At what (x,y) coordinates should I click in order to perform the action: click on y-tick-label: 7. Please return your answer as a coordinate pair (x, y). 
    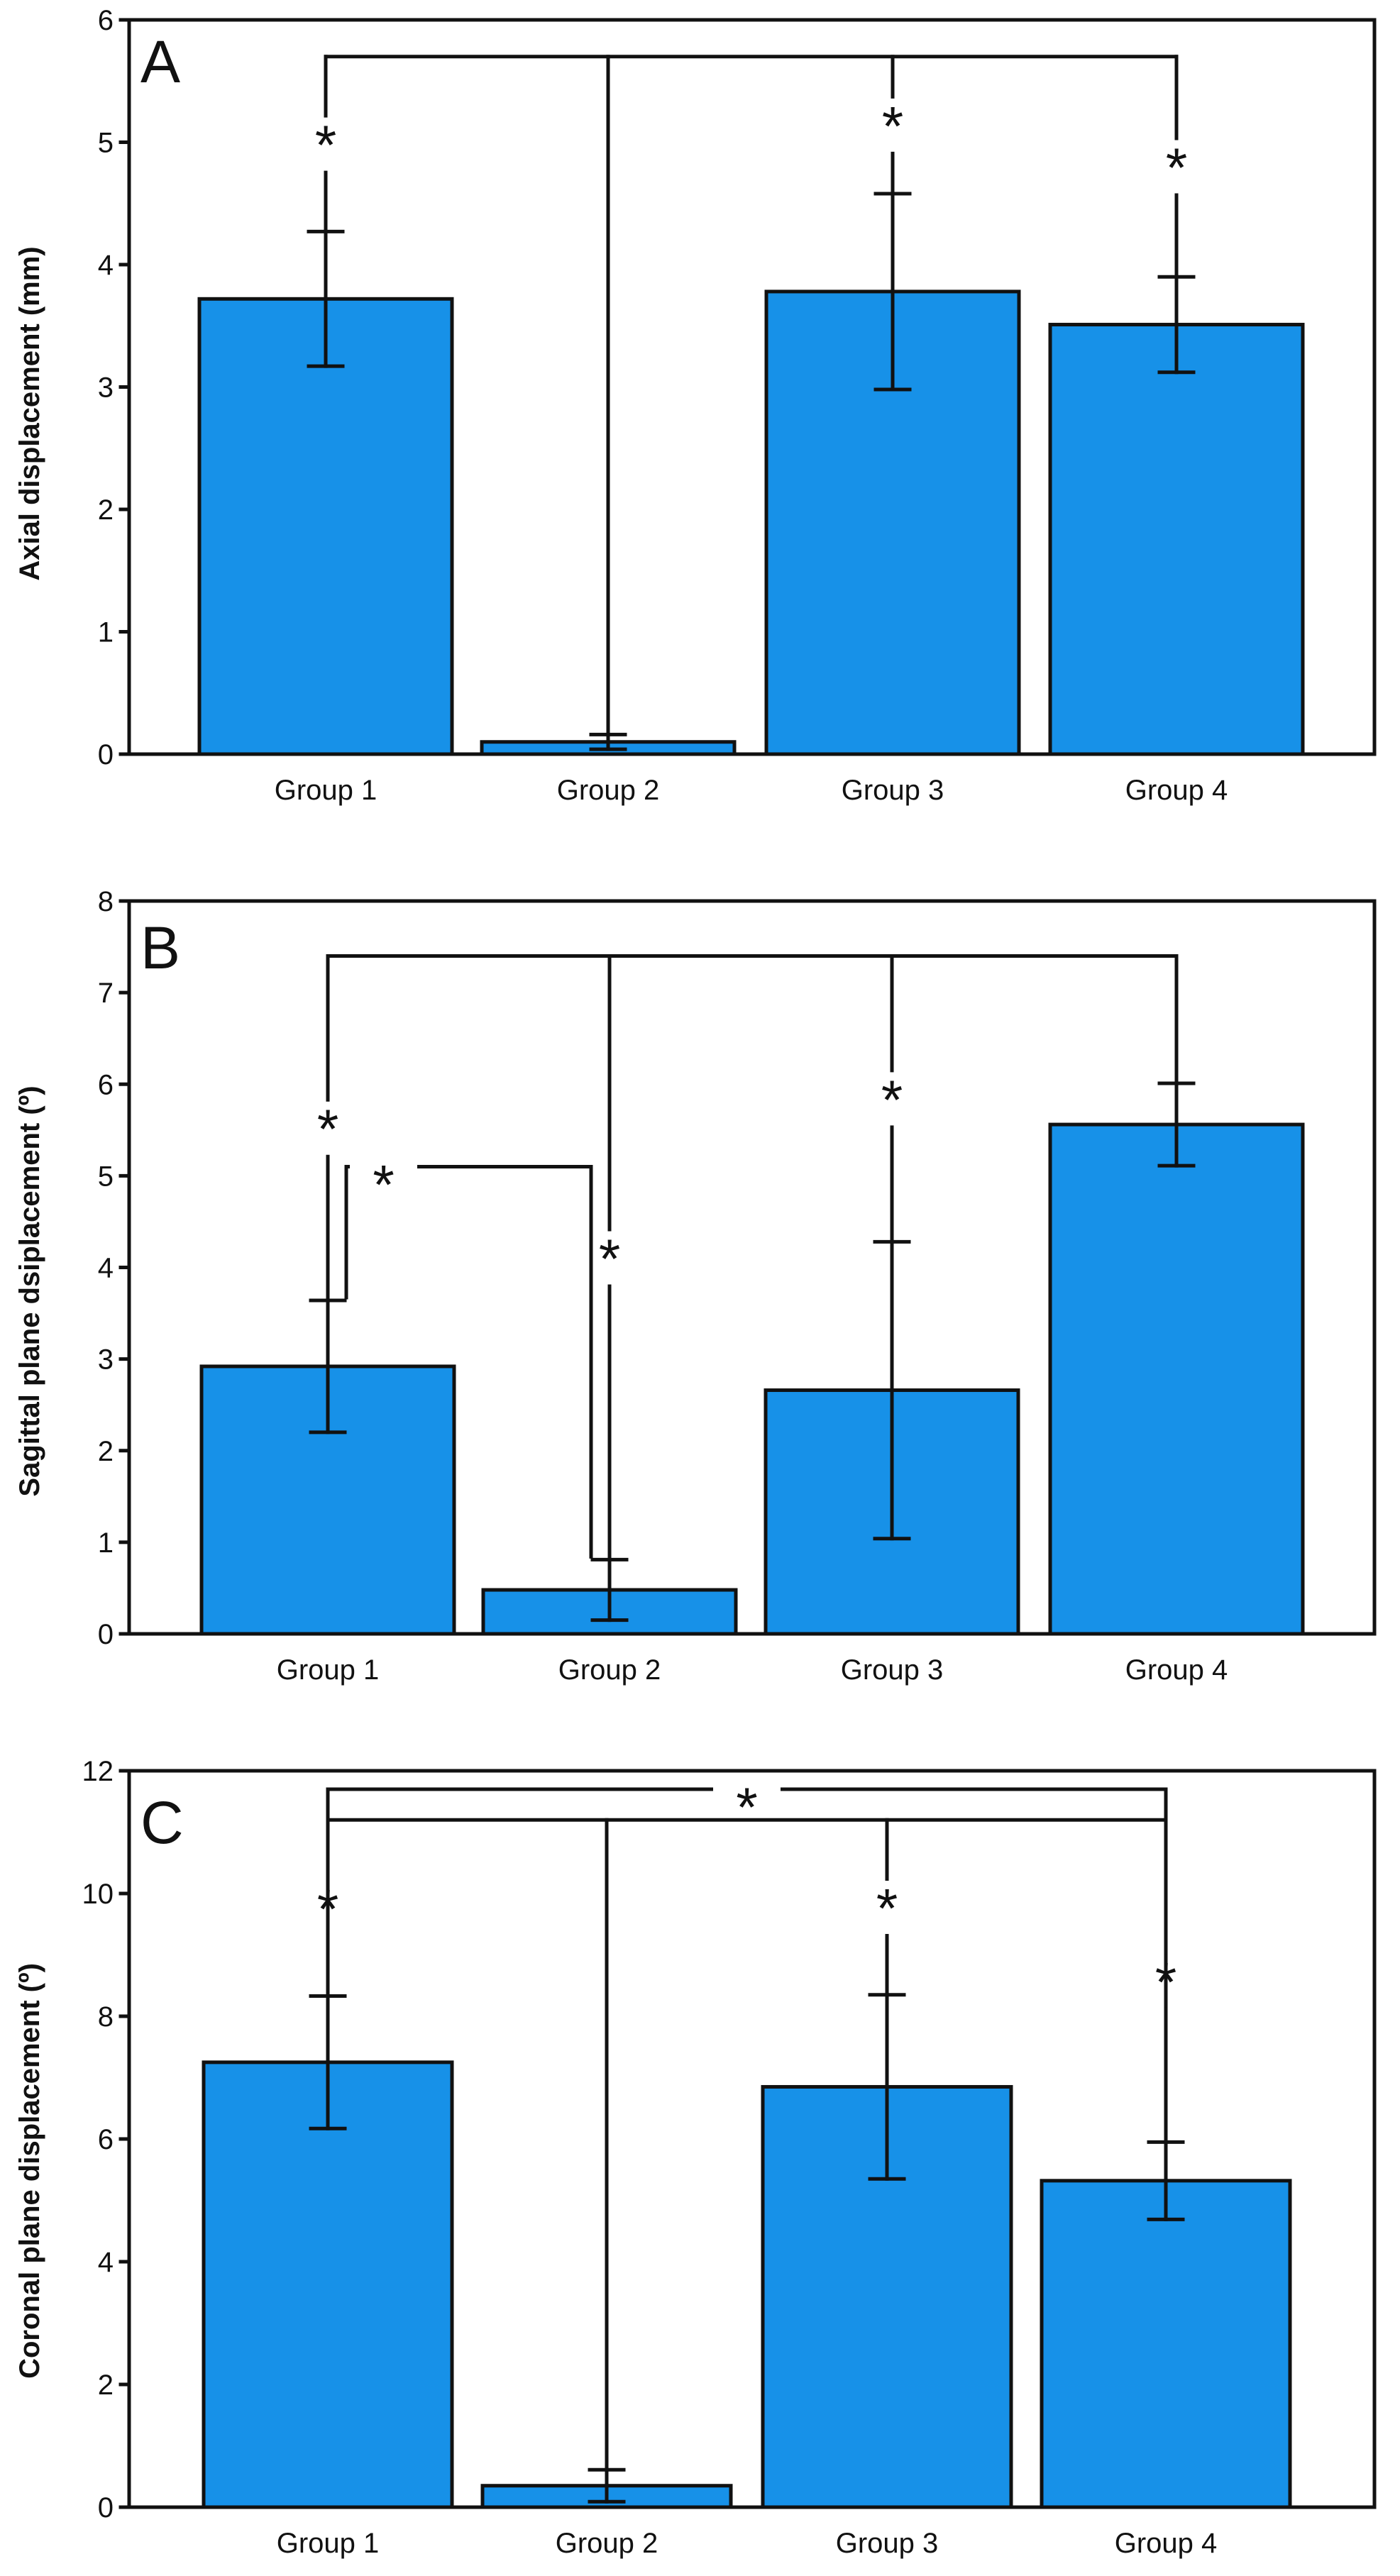
    Looking at the image, I should click on (106, 993).